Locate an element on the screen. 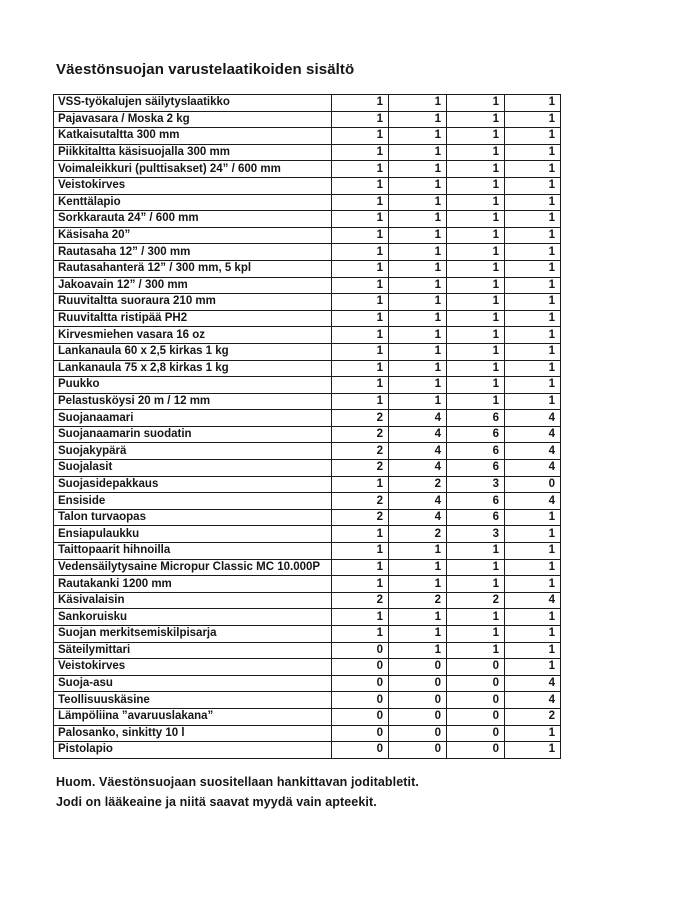 Image resolution: width=695 pixels, height=900 pixels. table-row: Käsisaha 20” 1 1 1 1 is located at coordinates (307, 235).